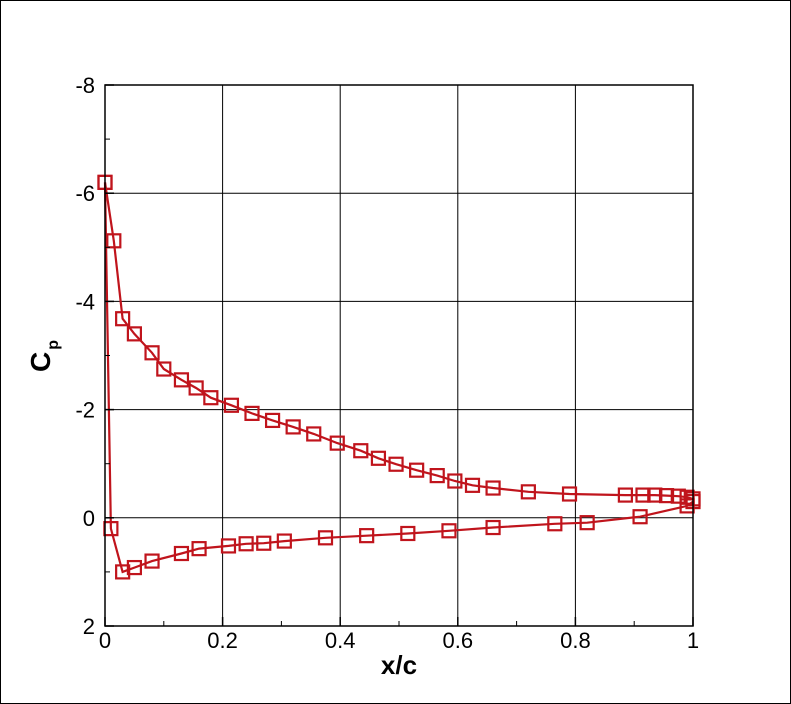  I want to click on y-tick-label: -2, so click(85, 410).